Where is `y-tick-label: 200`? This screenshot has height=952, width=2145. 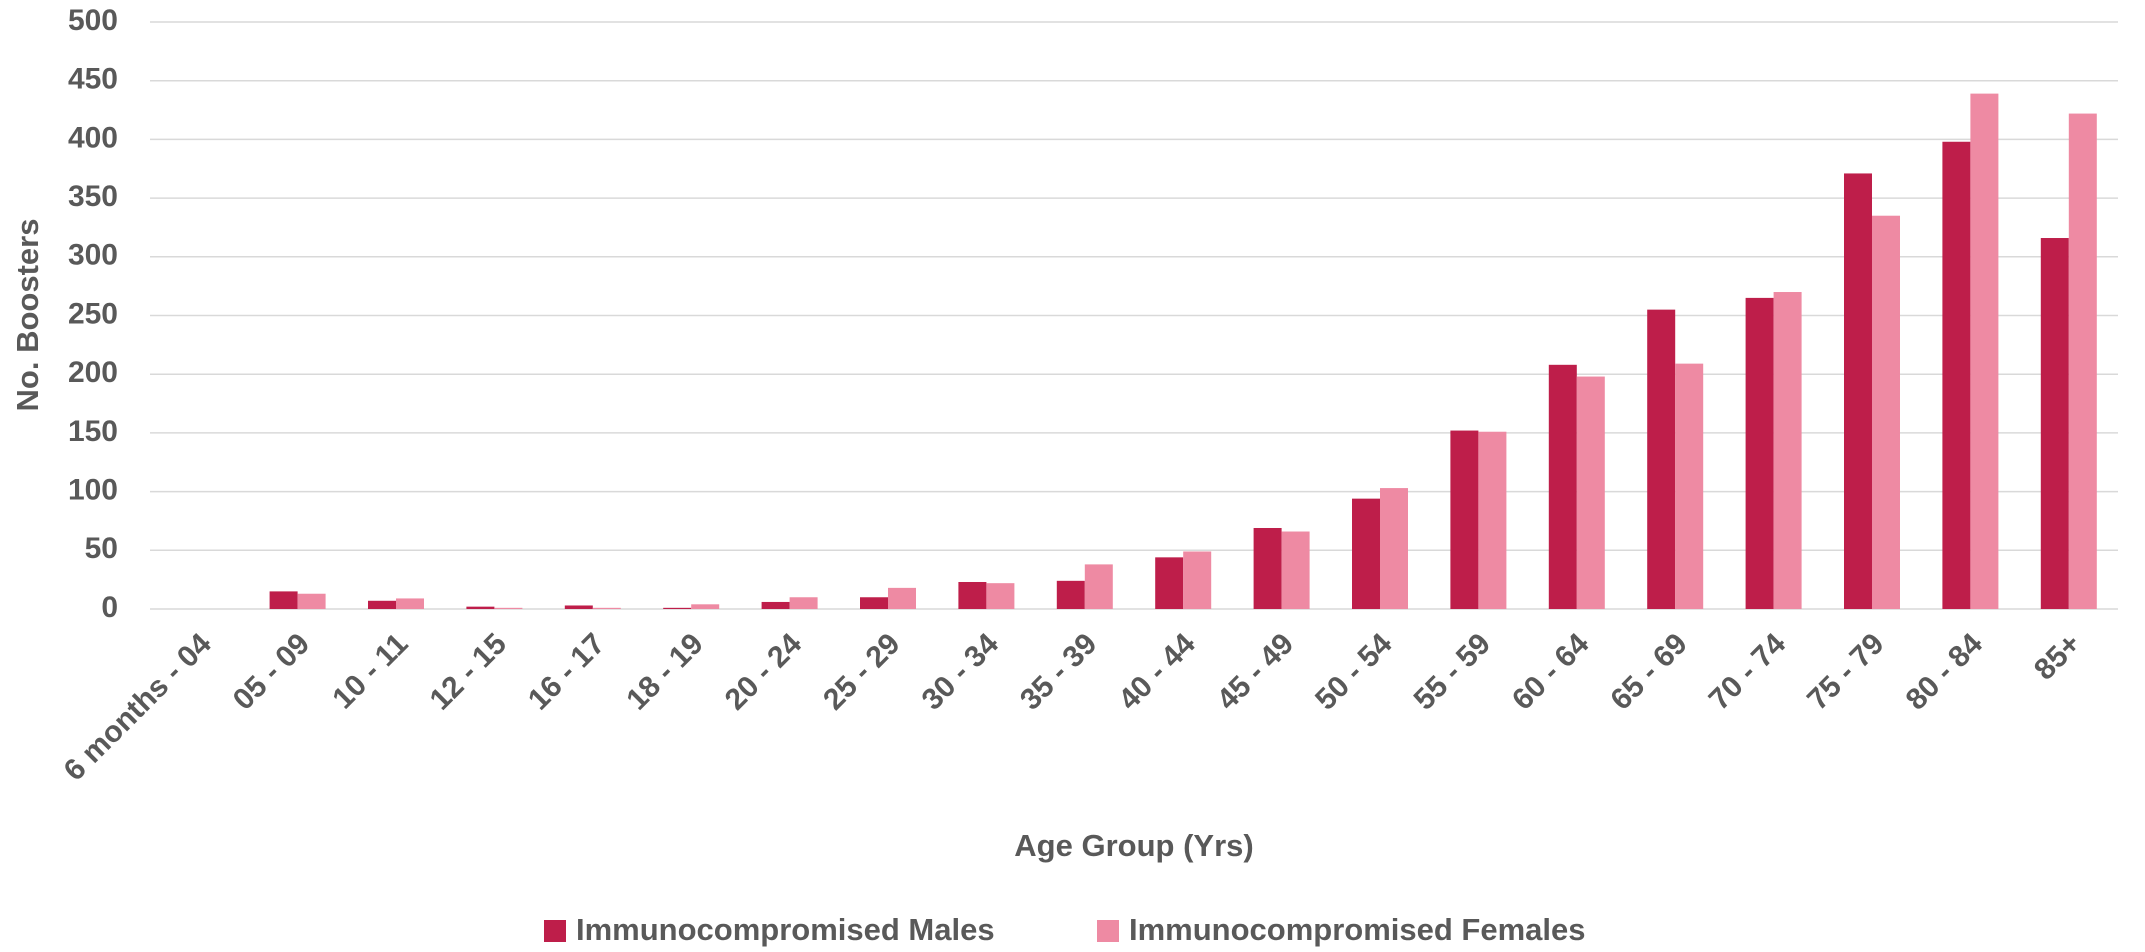 y-tick-label: 200 is located at coordinates (93, 372).